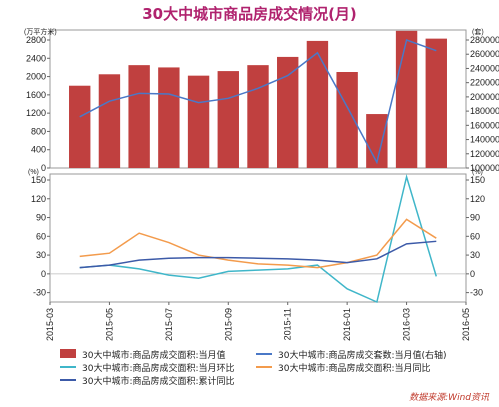 The height and width of the screenshot is (407, 499). I want to click on y-left-tick-label: 1600, so click(36, 95).